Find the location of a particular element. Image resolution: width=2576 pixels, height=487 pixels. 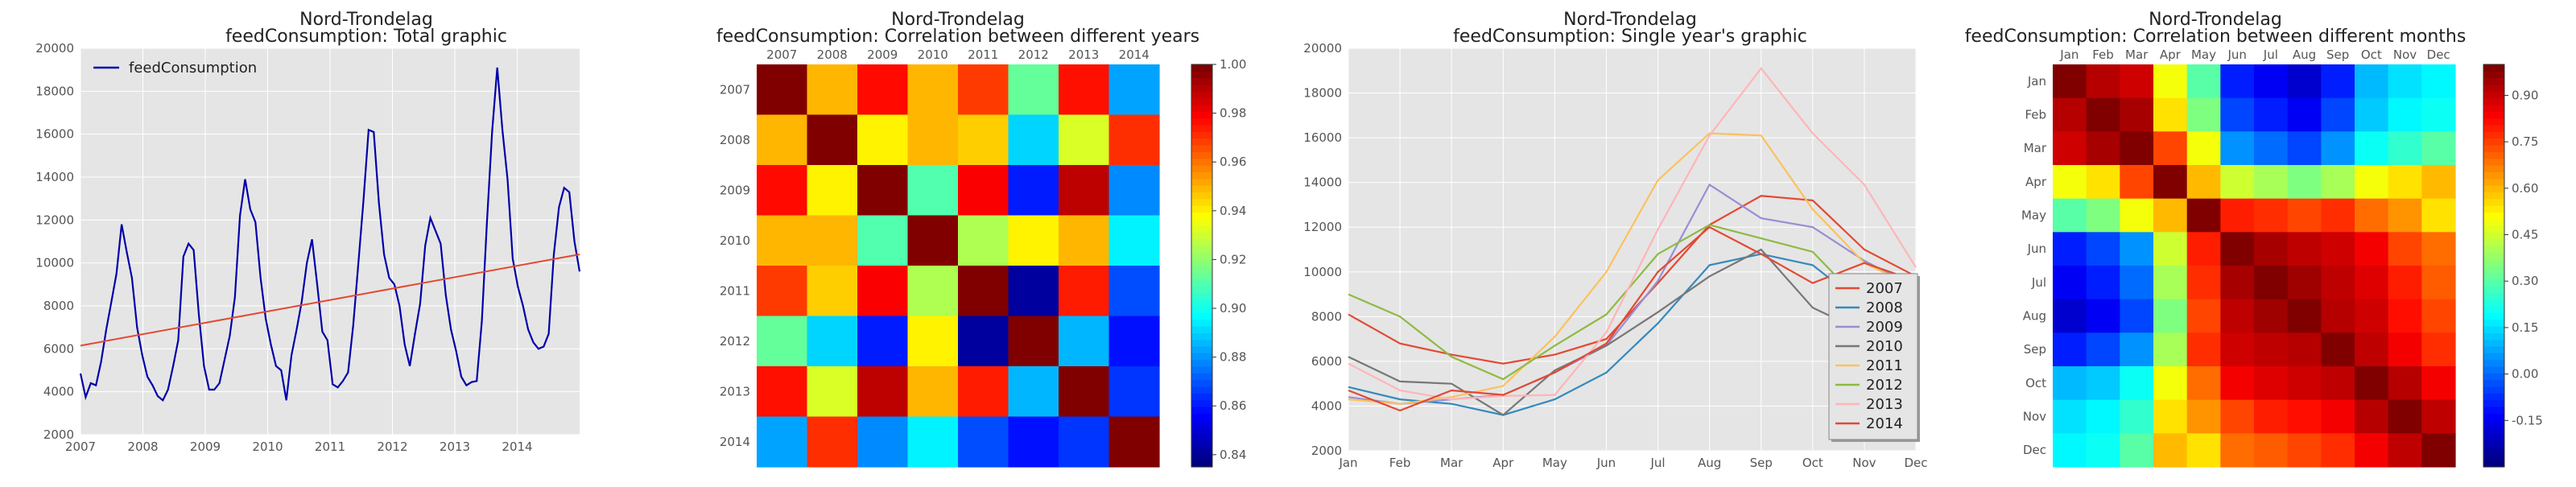

chart3-legend-label: 2009 is located at coordinates (1884, 327).